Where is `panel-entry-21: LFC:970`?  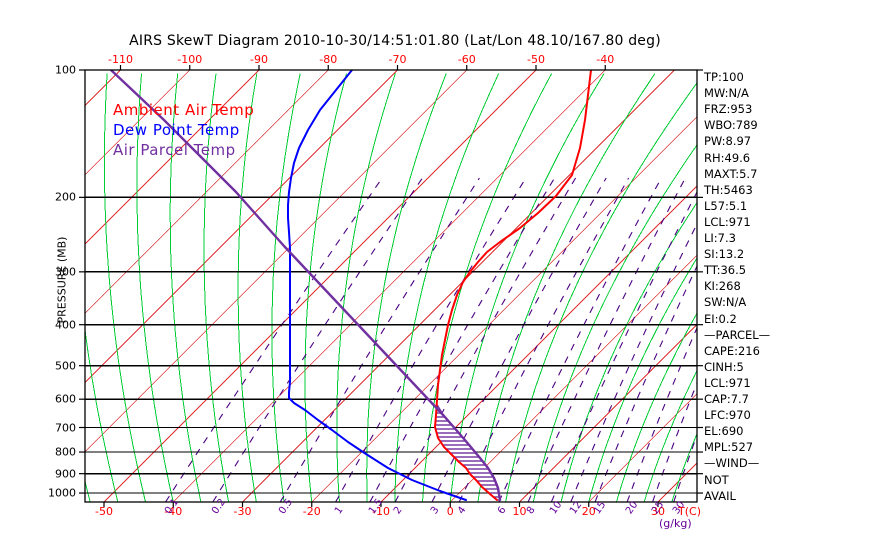 panel-entry-21: LFC:970 is located at coordinates (727, 415).